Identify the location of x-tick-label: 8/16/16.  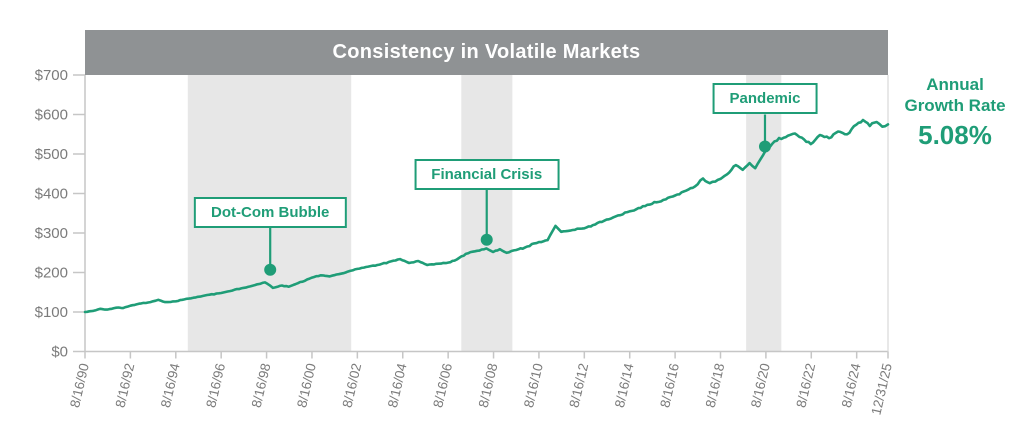
(669, 385).